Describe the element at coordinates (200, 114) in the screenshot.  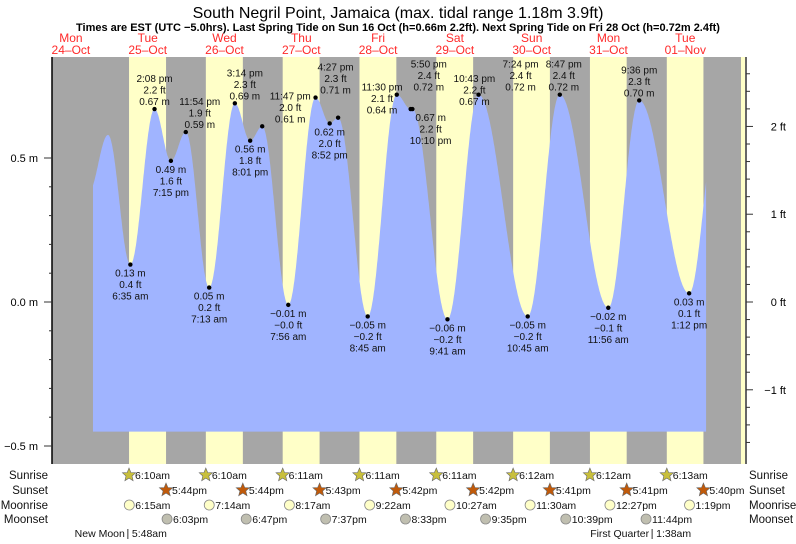
I see `height-ft-label: 1.9 ft` at that location.